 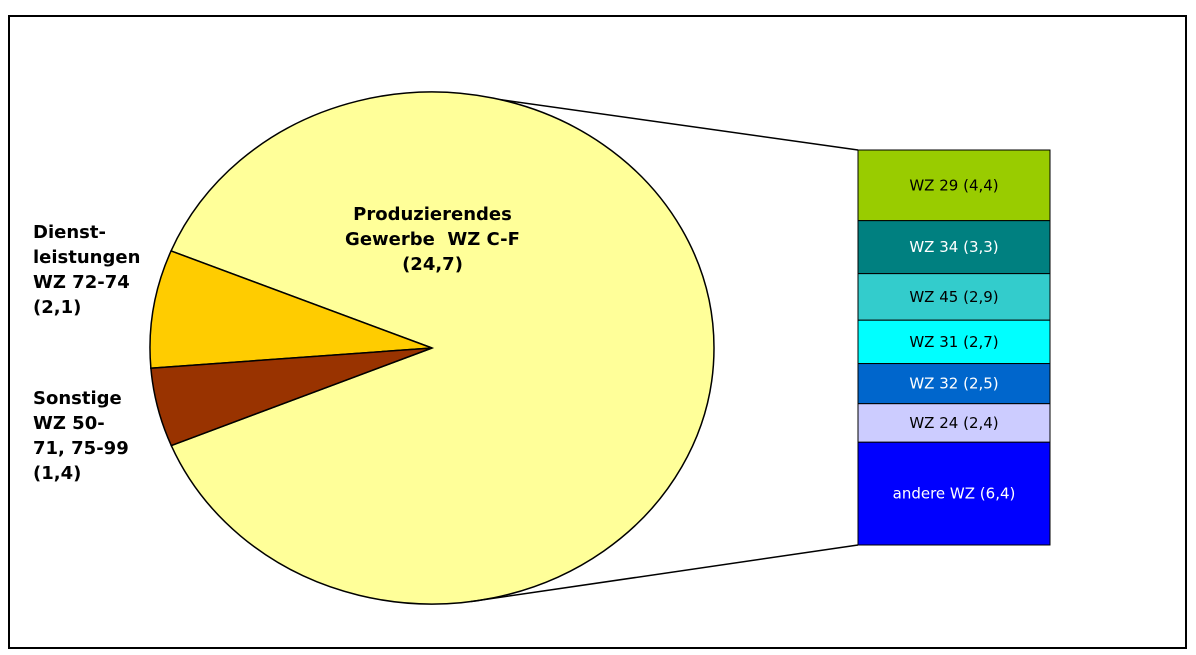 I want to click on slice-value: (24,7), so click(x=432, y=264).